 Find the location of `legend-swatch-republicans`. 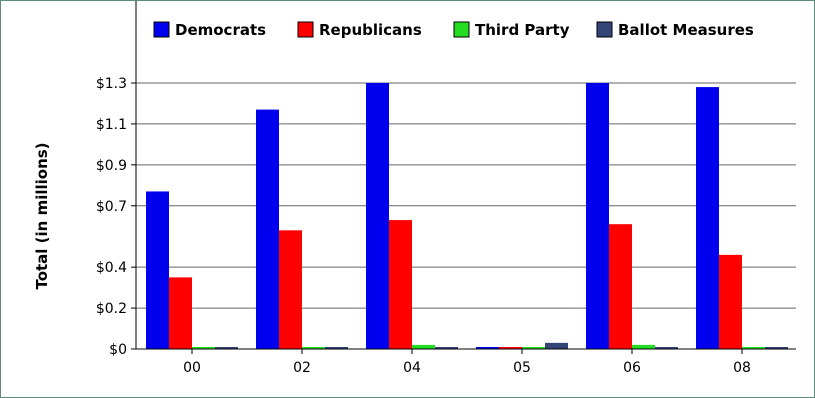

legend-swatch-republicans is located at coordinates (305, 29).